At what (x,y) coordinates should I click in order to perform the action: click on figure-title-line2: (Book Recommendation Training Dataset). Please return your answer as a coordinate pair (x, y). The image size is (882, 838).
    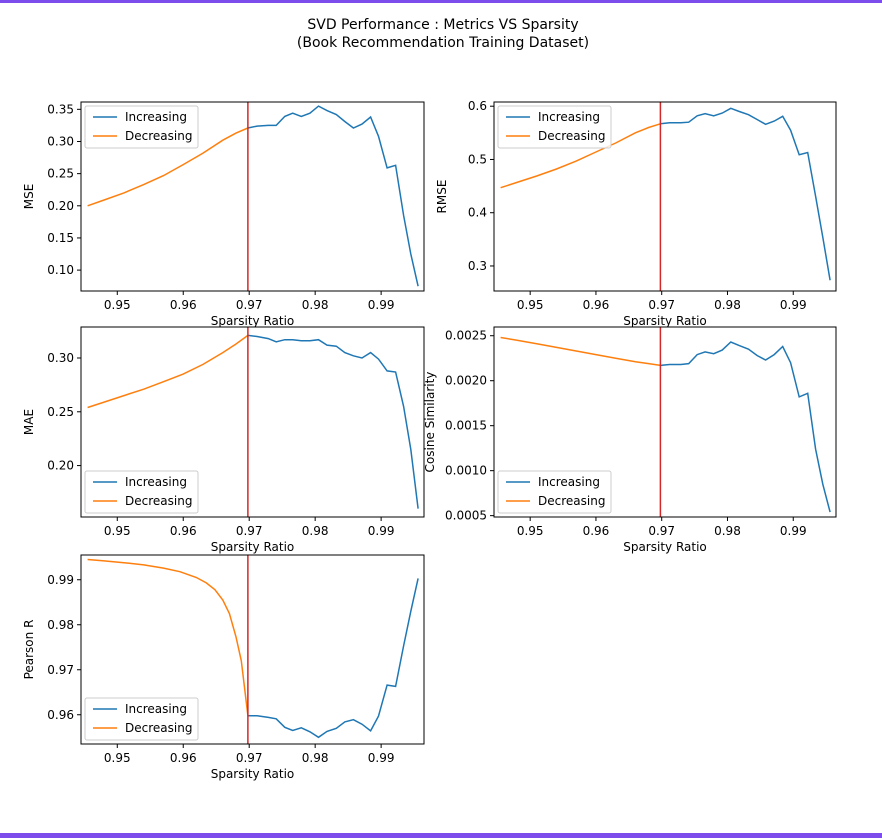
    Looking at the image, I should click on (443, 43).